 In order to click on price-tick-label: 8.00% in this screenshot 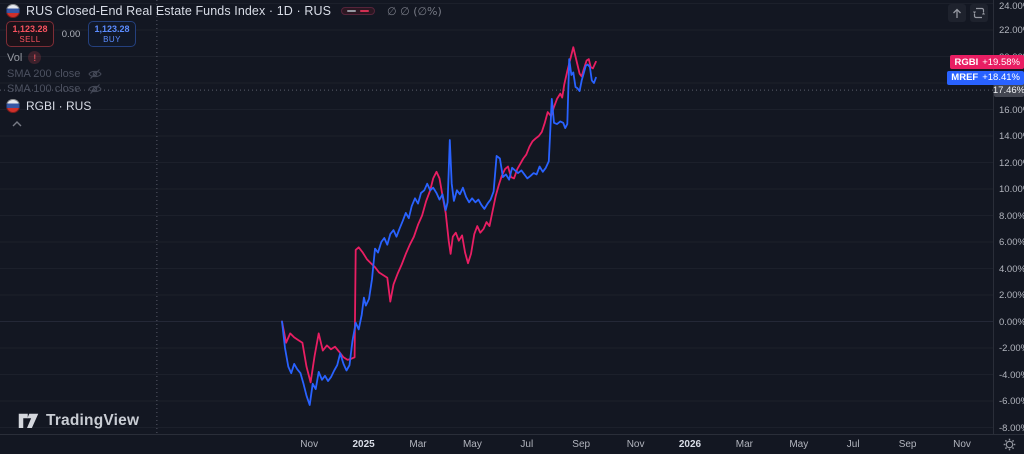, I will do `click(1011, 216)`.